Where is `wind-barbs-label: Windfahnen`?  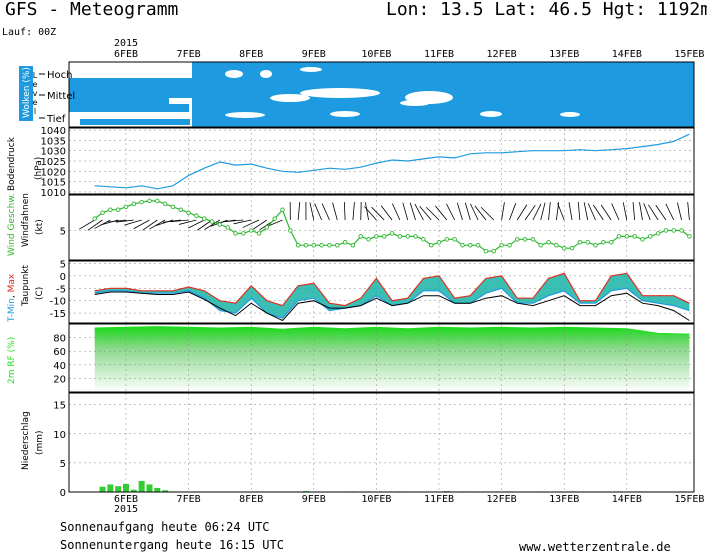 wind-barbs-label: Windfahnen is located at coordinates (26, 220).